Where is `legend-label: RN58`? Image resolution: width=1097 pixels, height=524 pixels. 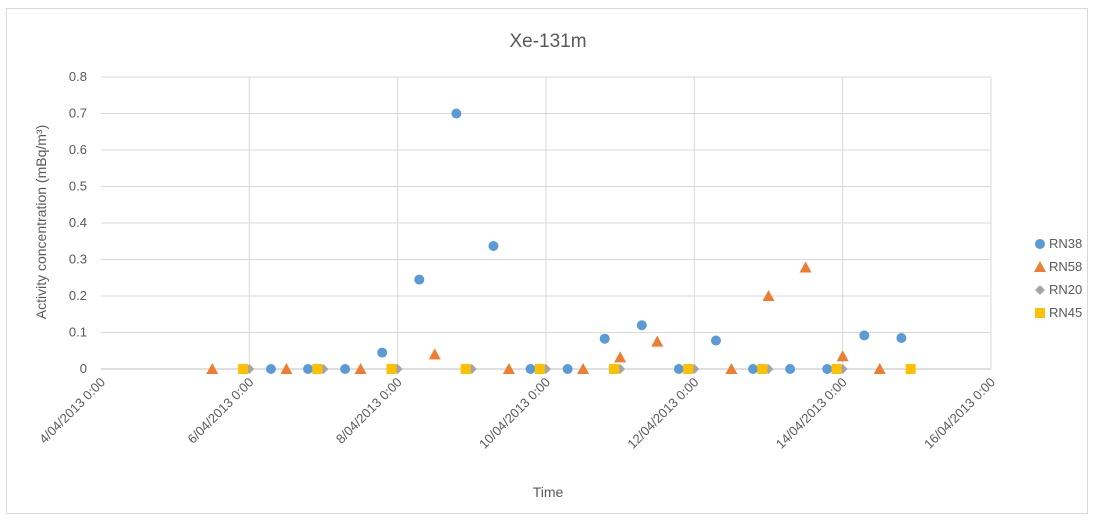 legend-label: RN58 is located at coordinates (1065, 266).